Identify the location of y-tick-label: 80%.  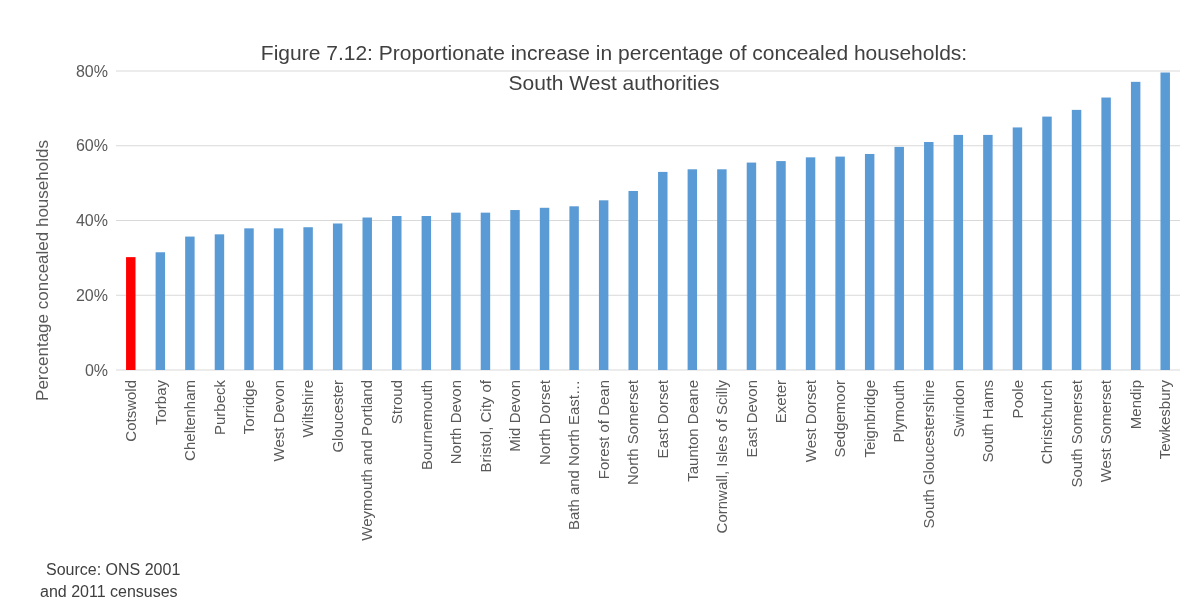
(91, 71).